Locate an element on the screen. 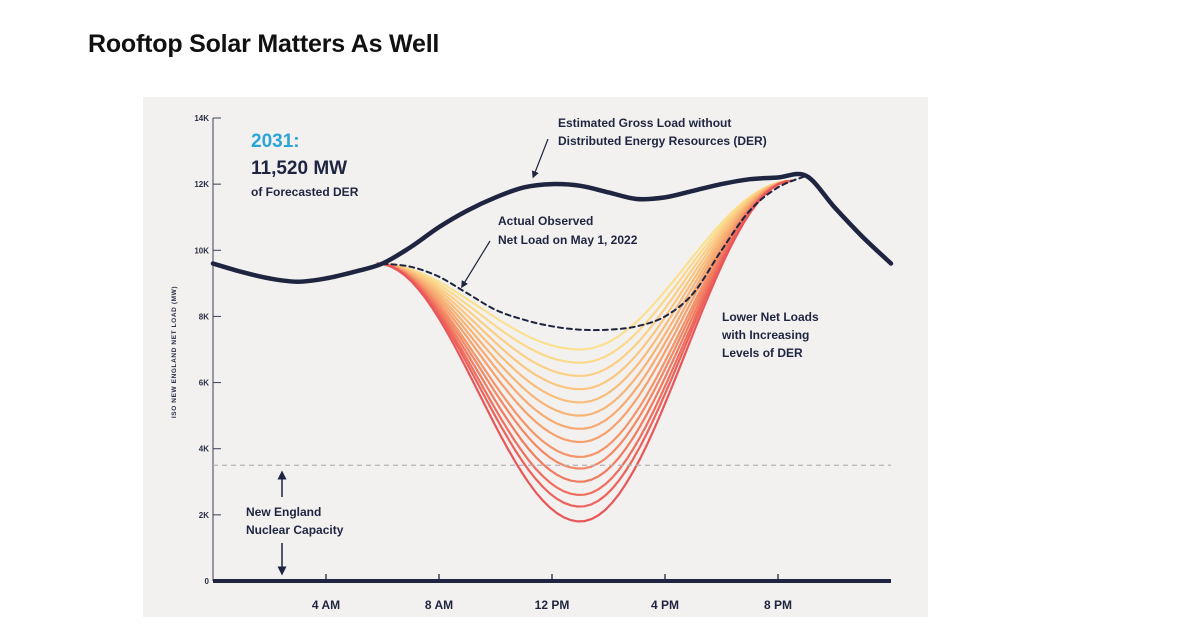  y-tick-label: 10K is located at coordinates (201, 250).